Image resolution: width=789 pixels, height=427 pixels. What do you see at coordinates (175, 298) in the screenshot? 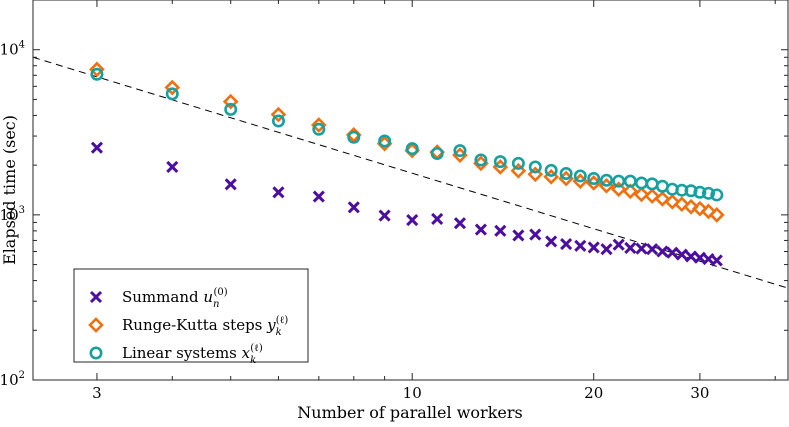
I see `legend-label: Summand un(0)` at bounding box center [175, 298].